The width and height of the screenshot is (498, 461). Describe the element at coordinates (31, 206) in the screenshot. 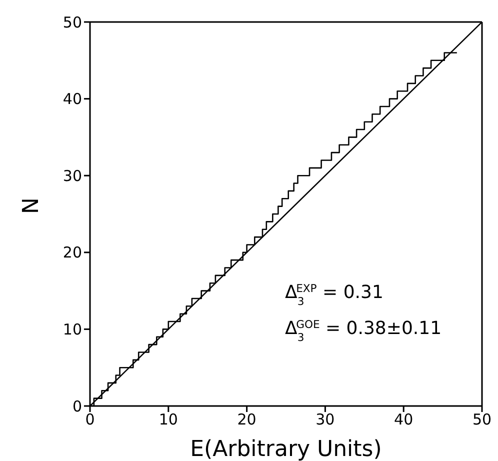

I see `y-axis-title: N` at that location.